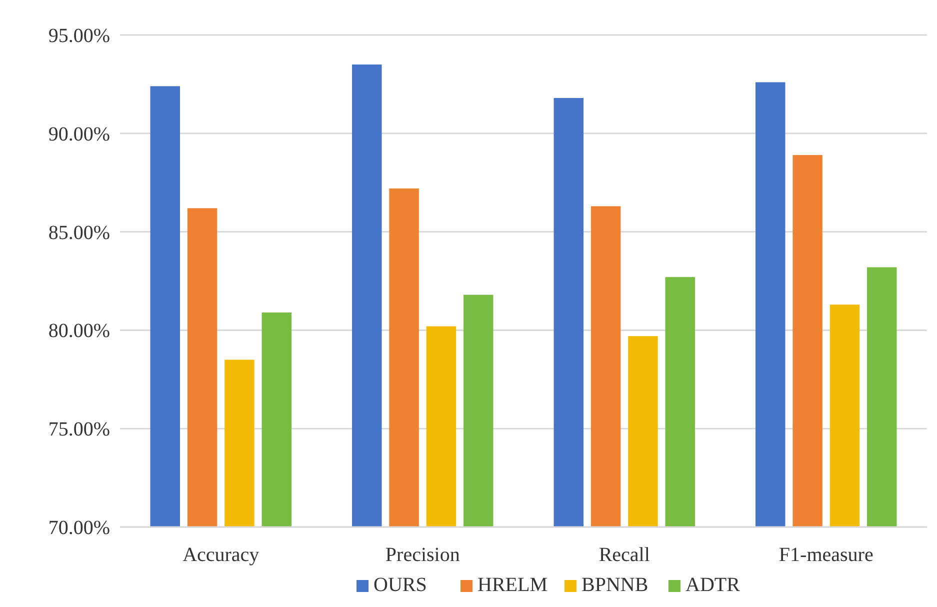 Image resolution: width=937 pixels, height=607 pixels. Describe the element at coordinates (624, 555) in the screenshot. I see `x-tick-label: Recall` at that location.